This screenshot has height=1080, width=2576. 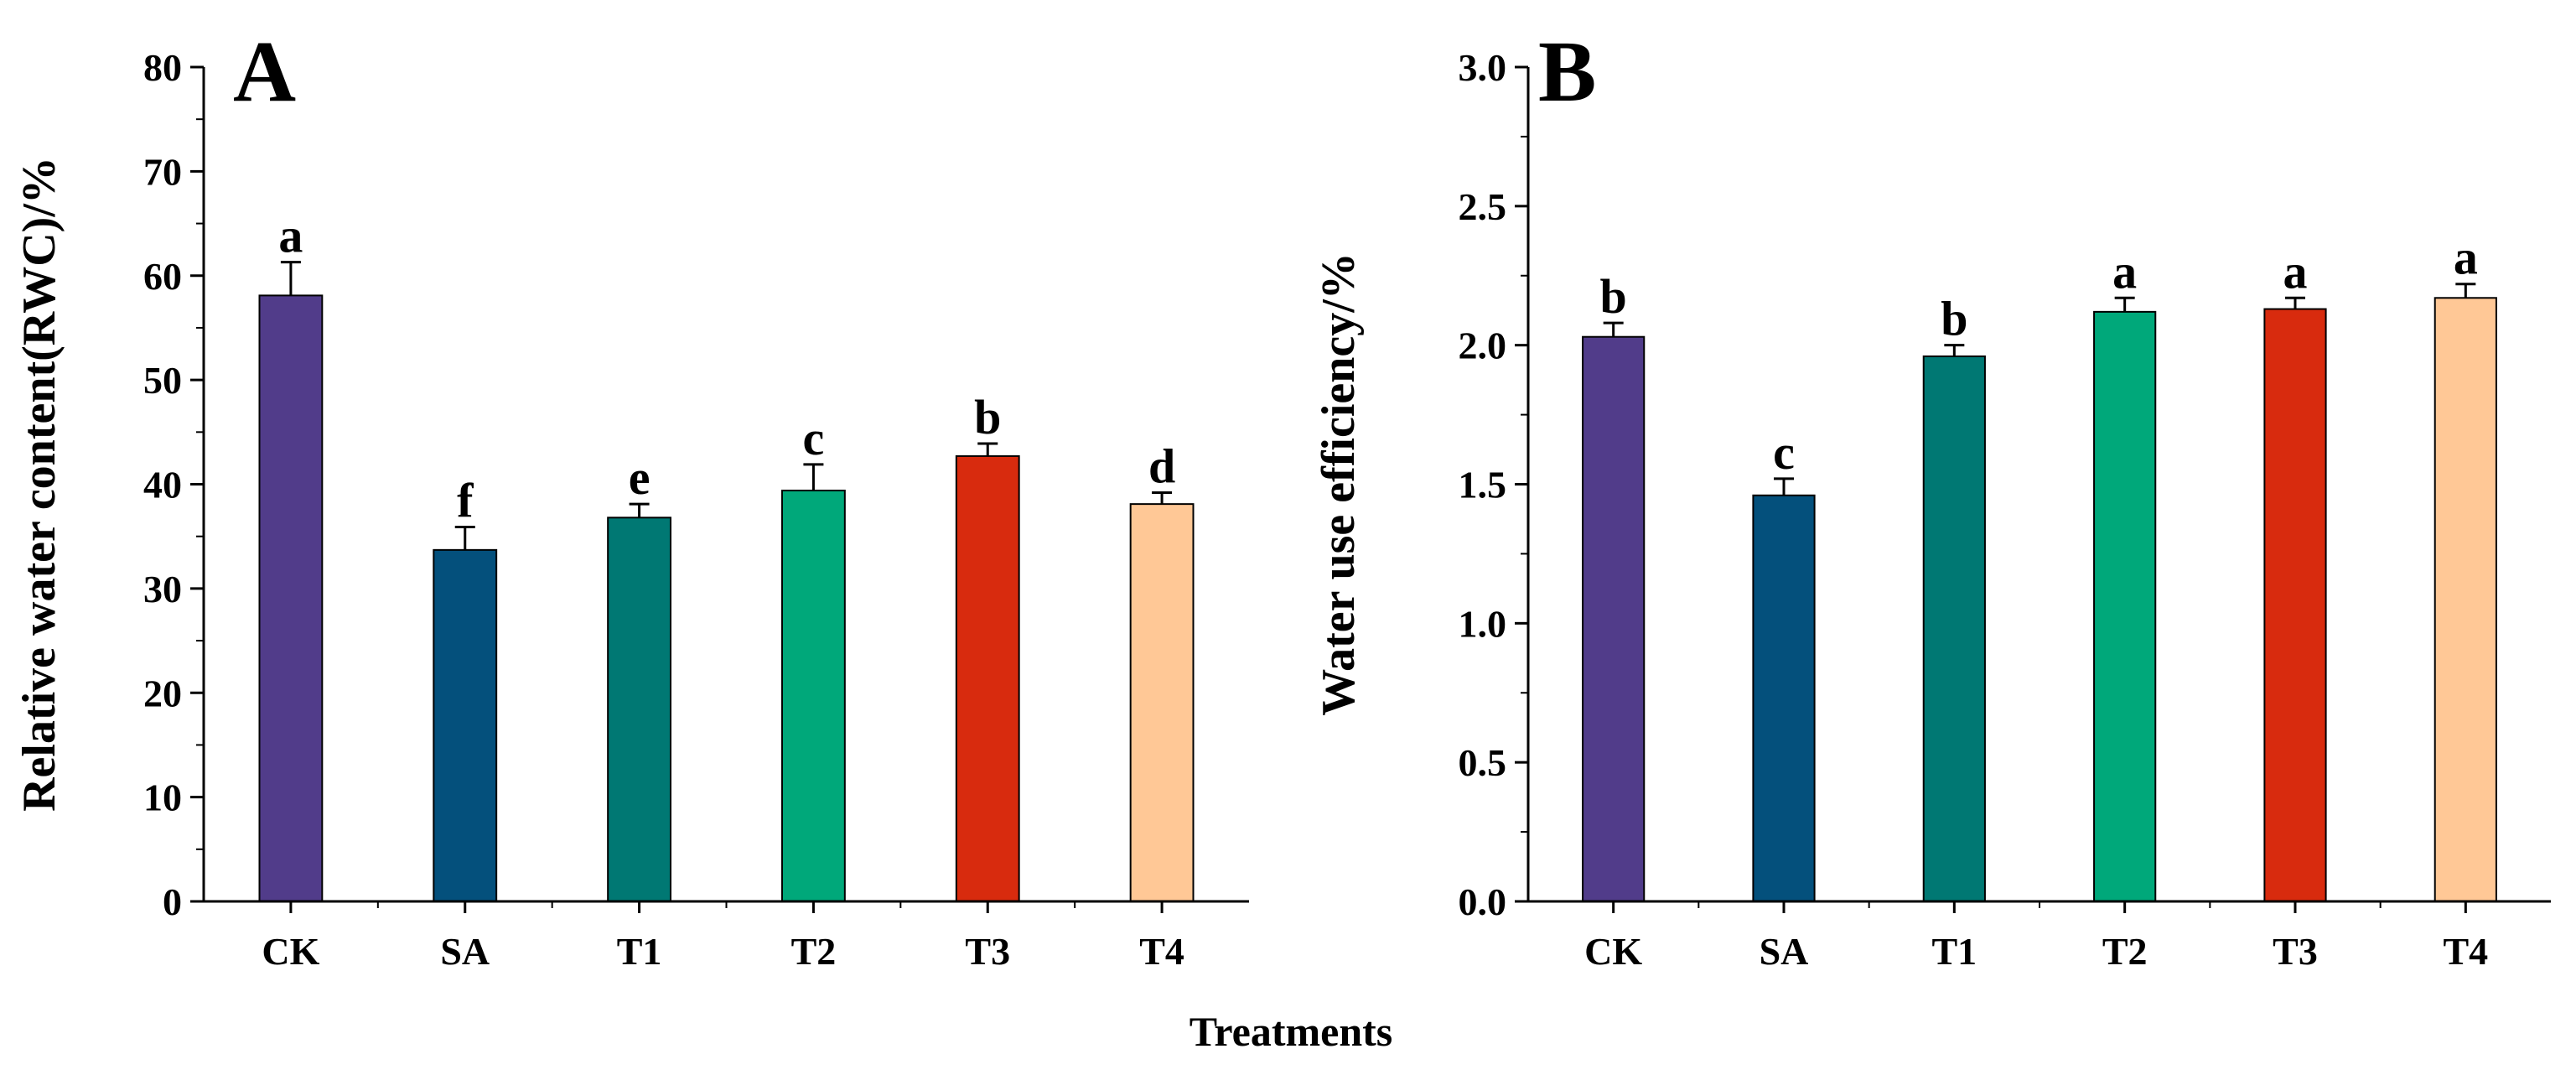 What do you see at coordinates (1483, 207) in the screenshot?
I see `y-tick-label: 2.5` at bounding box center [1483, 207].